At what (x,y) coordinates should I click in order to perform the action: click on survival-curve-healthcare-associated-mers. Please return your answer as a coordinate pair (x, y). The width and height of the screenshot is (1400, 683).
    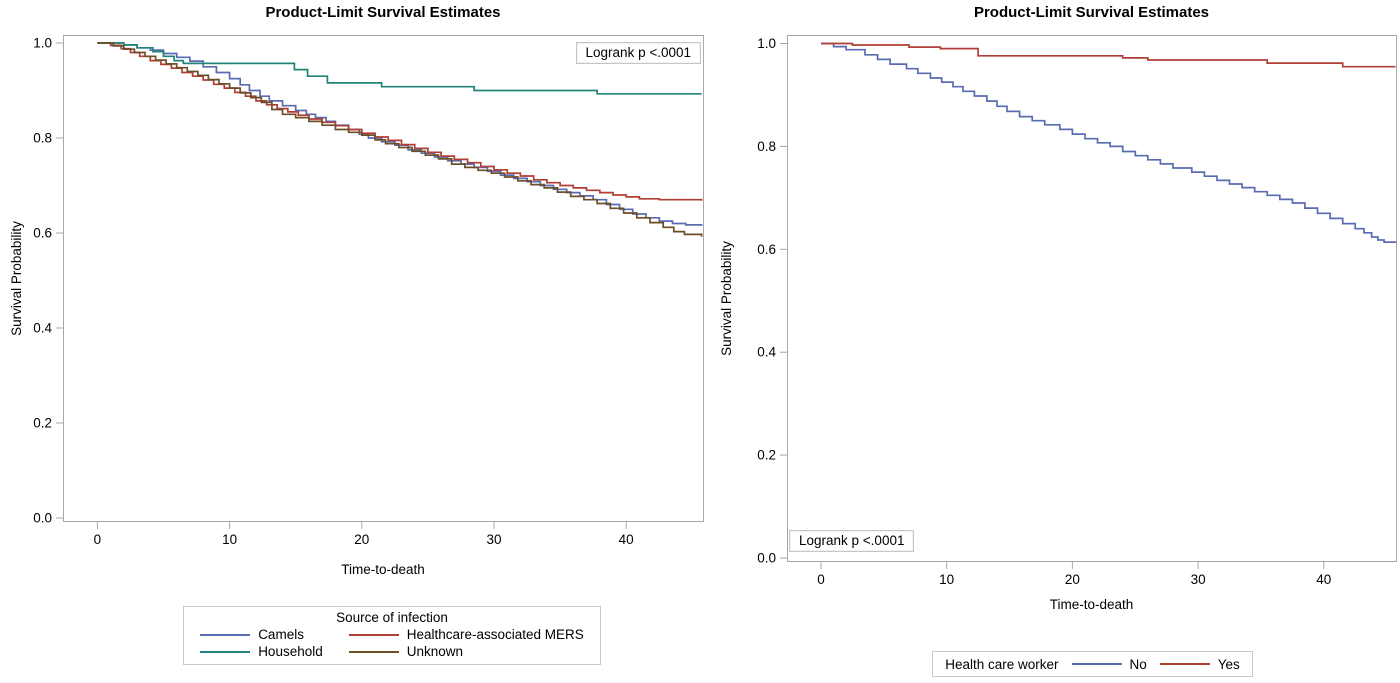
    Looking at the image, I should click on (400, 121).